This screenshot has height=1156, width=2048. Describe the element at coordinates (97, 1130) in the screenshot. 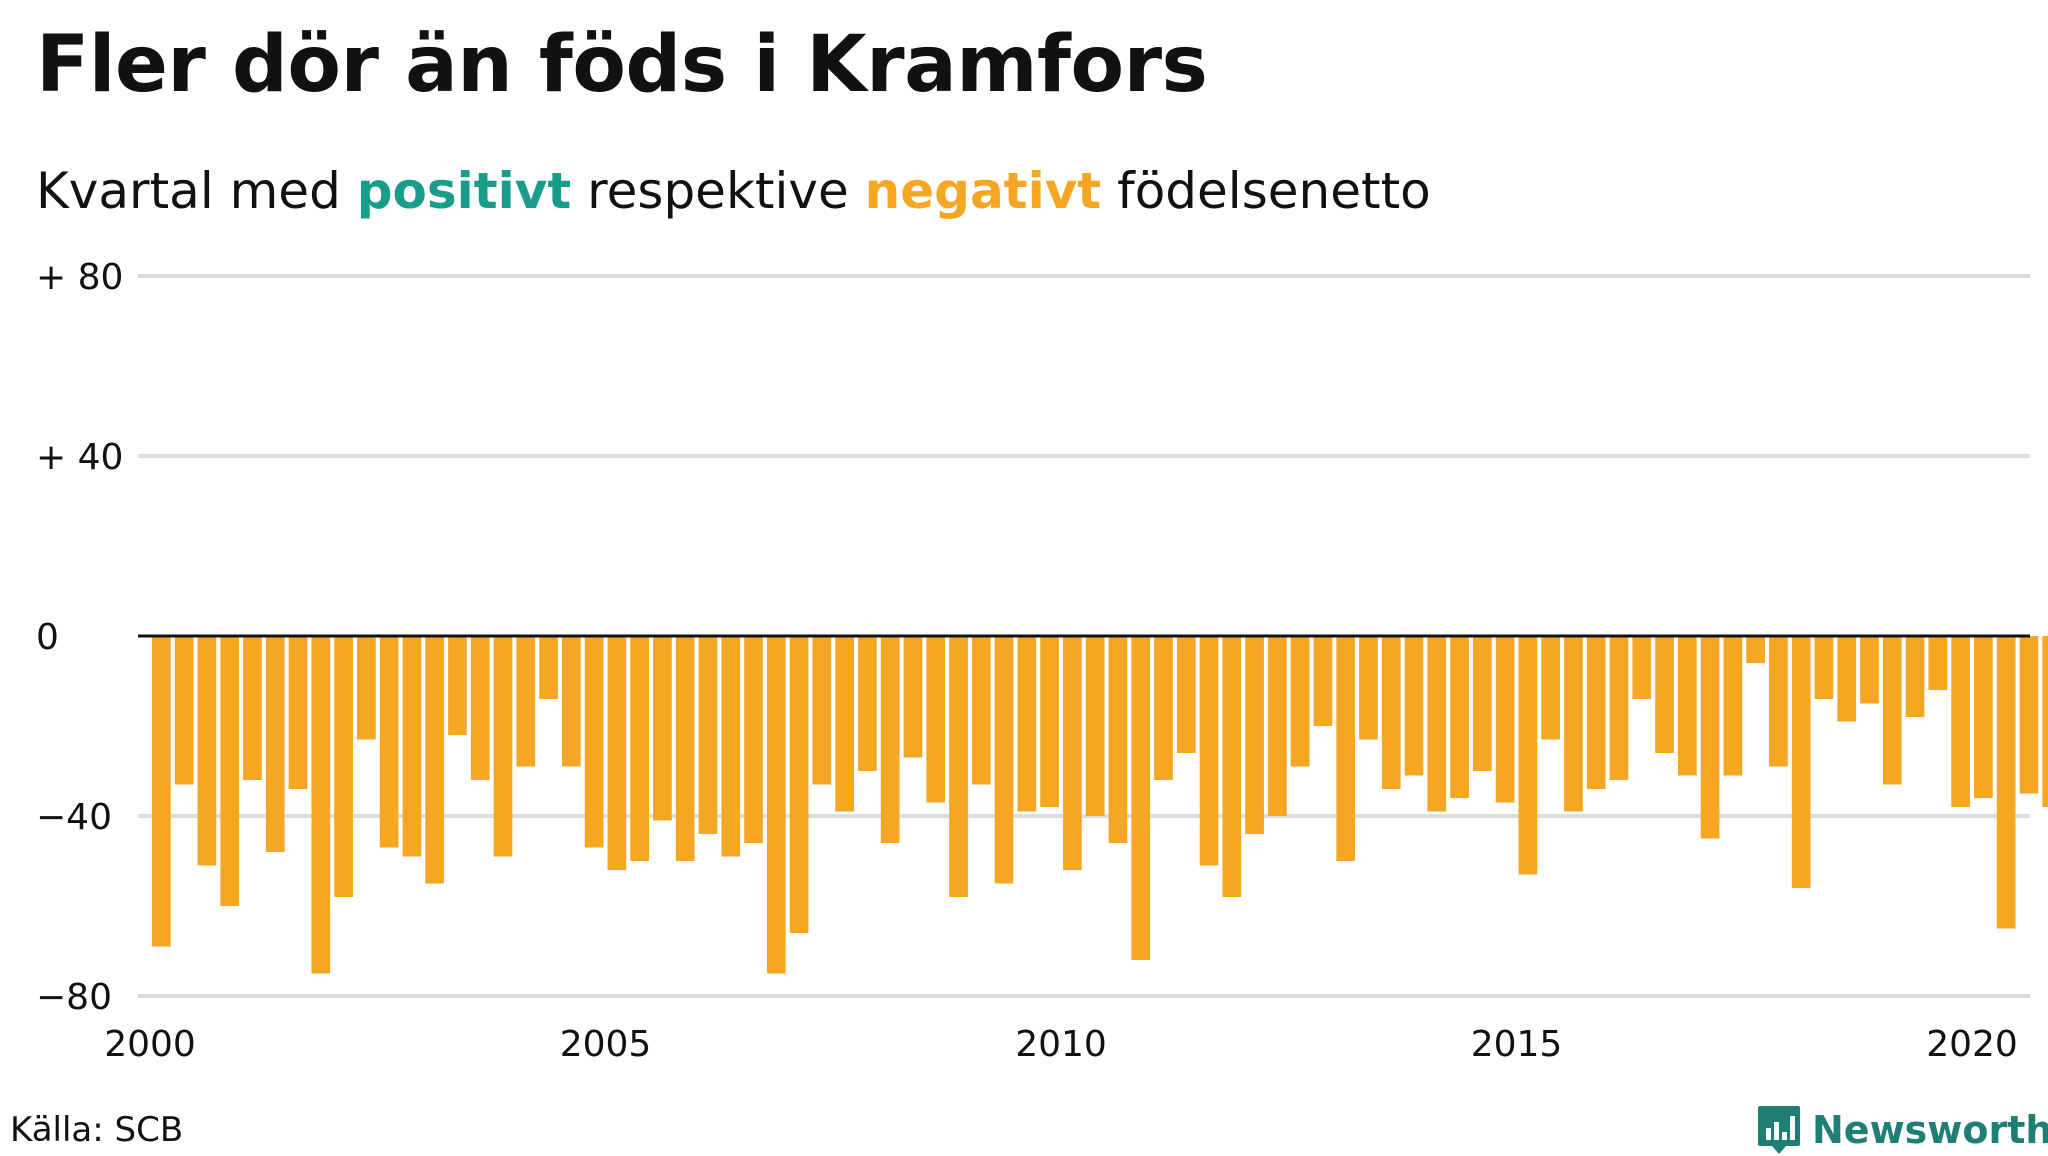

I see `source-note: Källa: SCB` at that location.